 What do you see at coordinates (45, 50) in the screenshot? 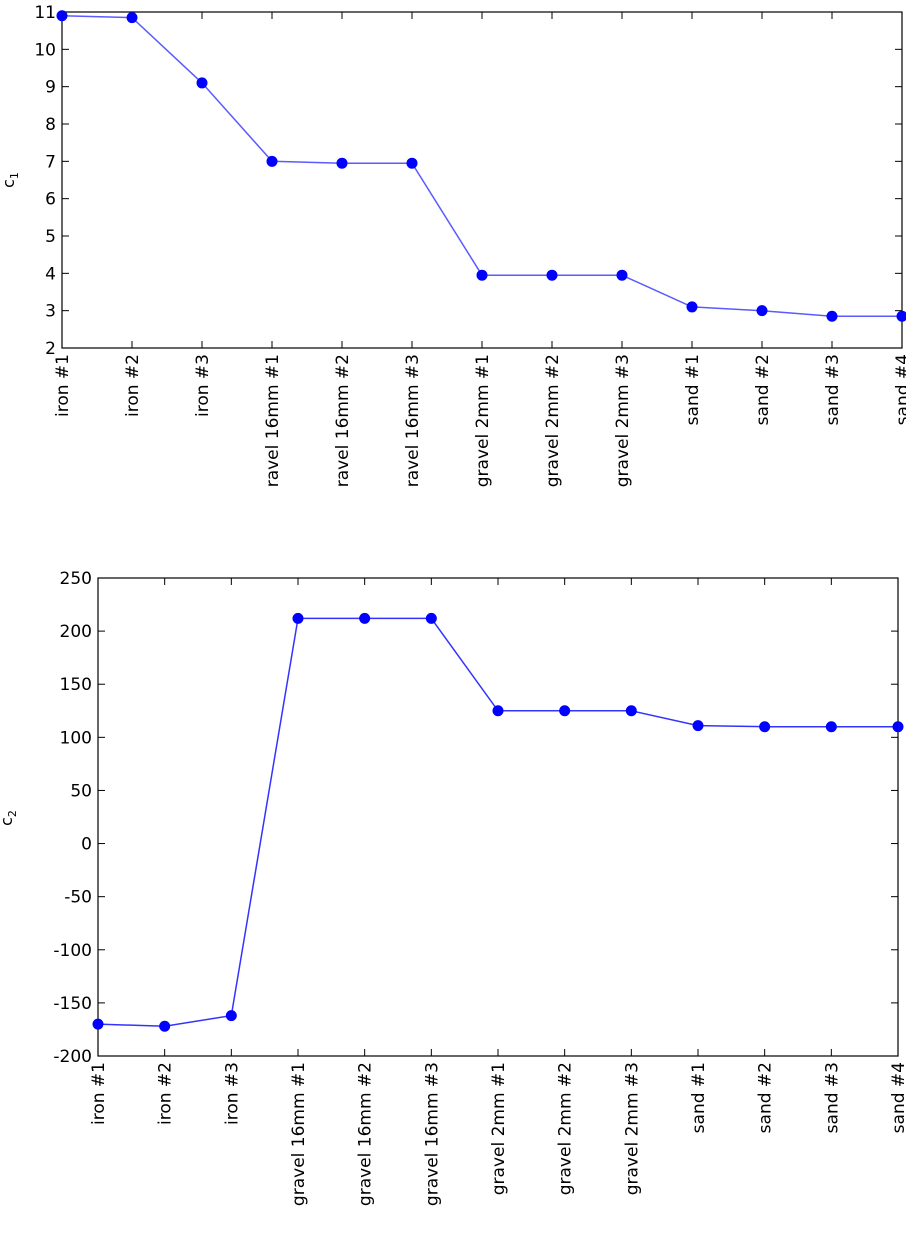
I see `y-tick-label: 10` at bounding box center [45, 50].